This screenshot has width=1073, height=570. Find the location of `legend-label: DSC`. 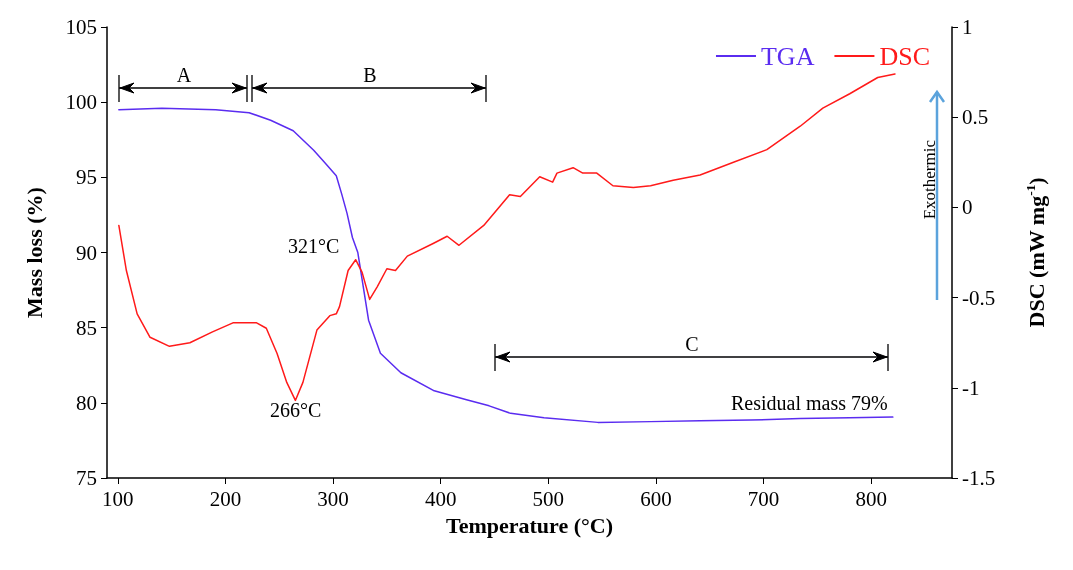

legend-label: DSC is located at coordinates (904, 56).